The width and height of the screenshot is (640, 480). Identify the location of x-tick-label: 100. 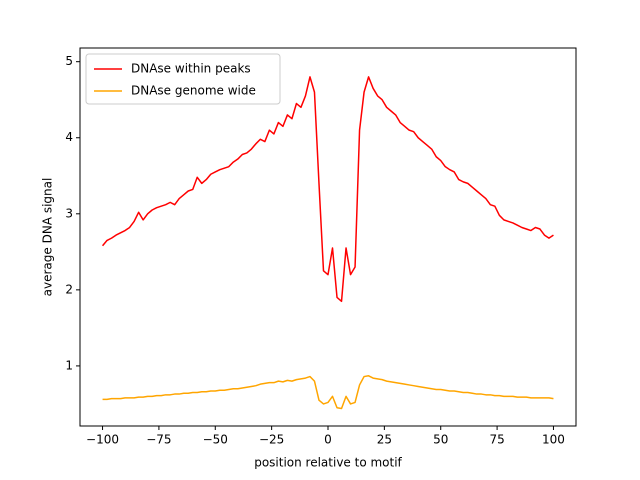
(553, 440).